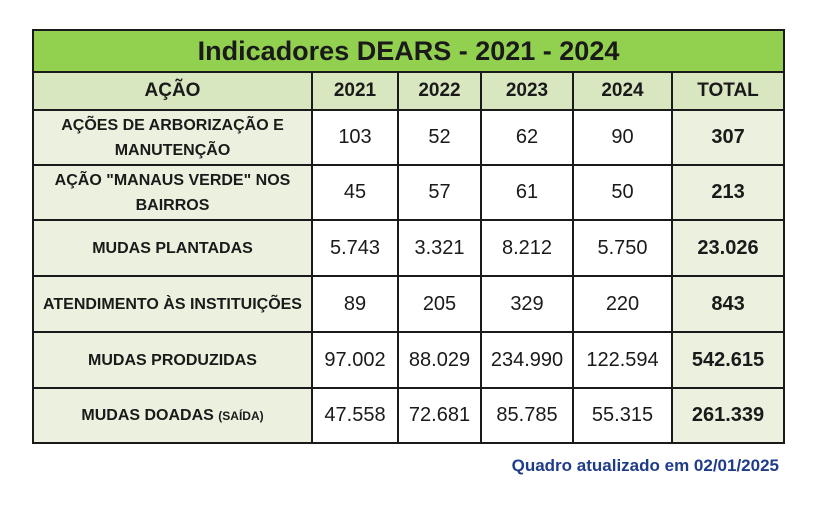  What do you see at coordinates (172, 360) in the screenshot?
I see `row-action-label: MUDAS PRODUZIDAS` at bounding box center [172, 360].